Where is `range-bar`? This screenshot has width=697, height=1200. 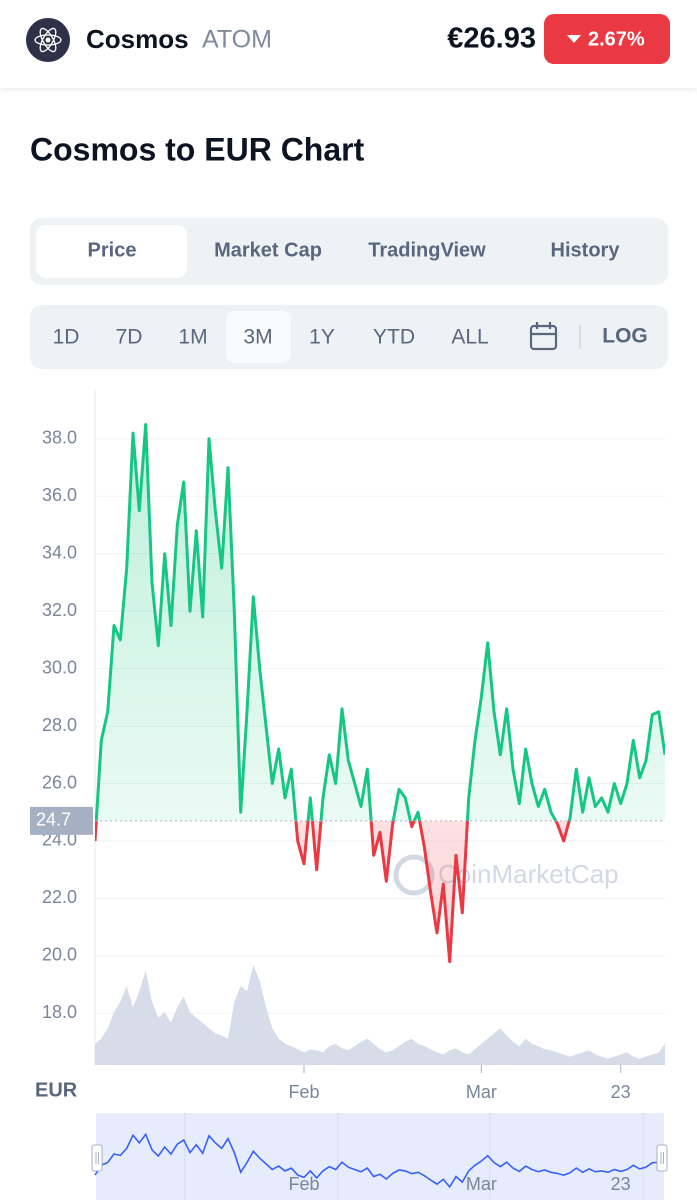 range-bar is located at coordinates (349, 337).